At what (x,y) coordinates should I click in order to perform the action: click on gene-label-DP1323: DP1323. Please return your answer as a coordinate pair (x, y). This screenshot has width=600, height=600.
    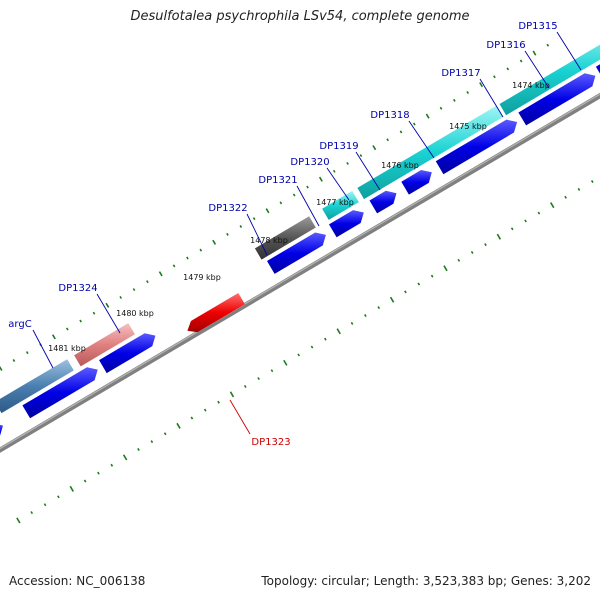
    Looking at the image, I should click on (270, 442).